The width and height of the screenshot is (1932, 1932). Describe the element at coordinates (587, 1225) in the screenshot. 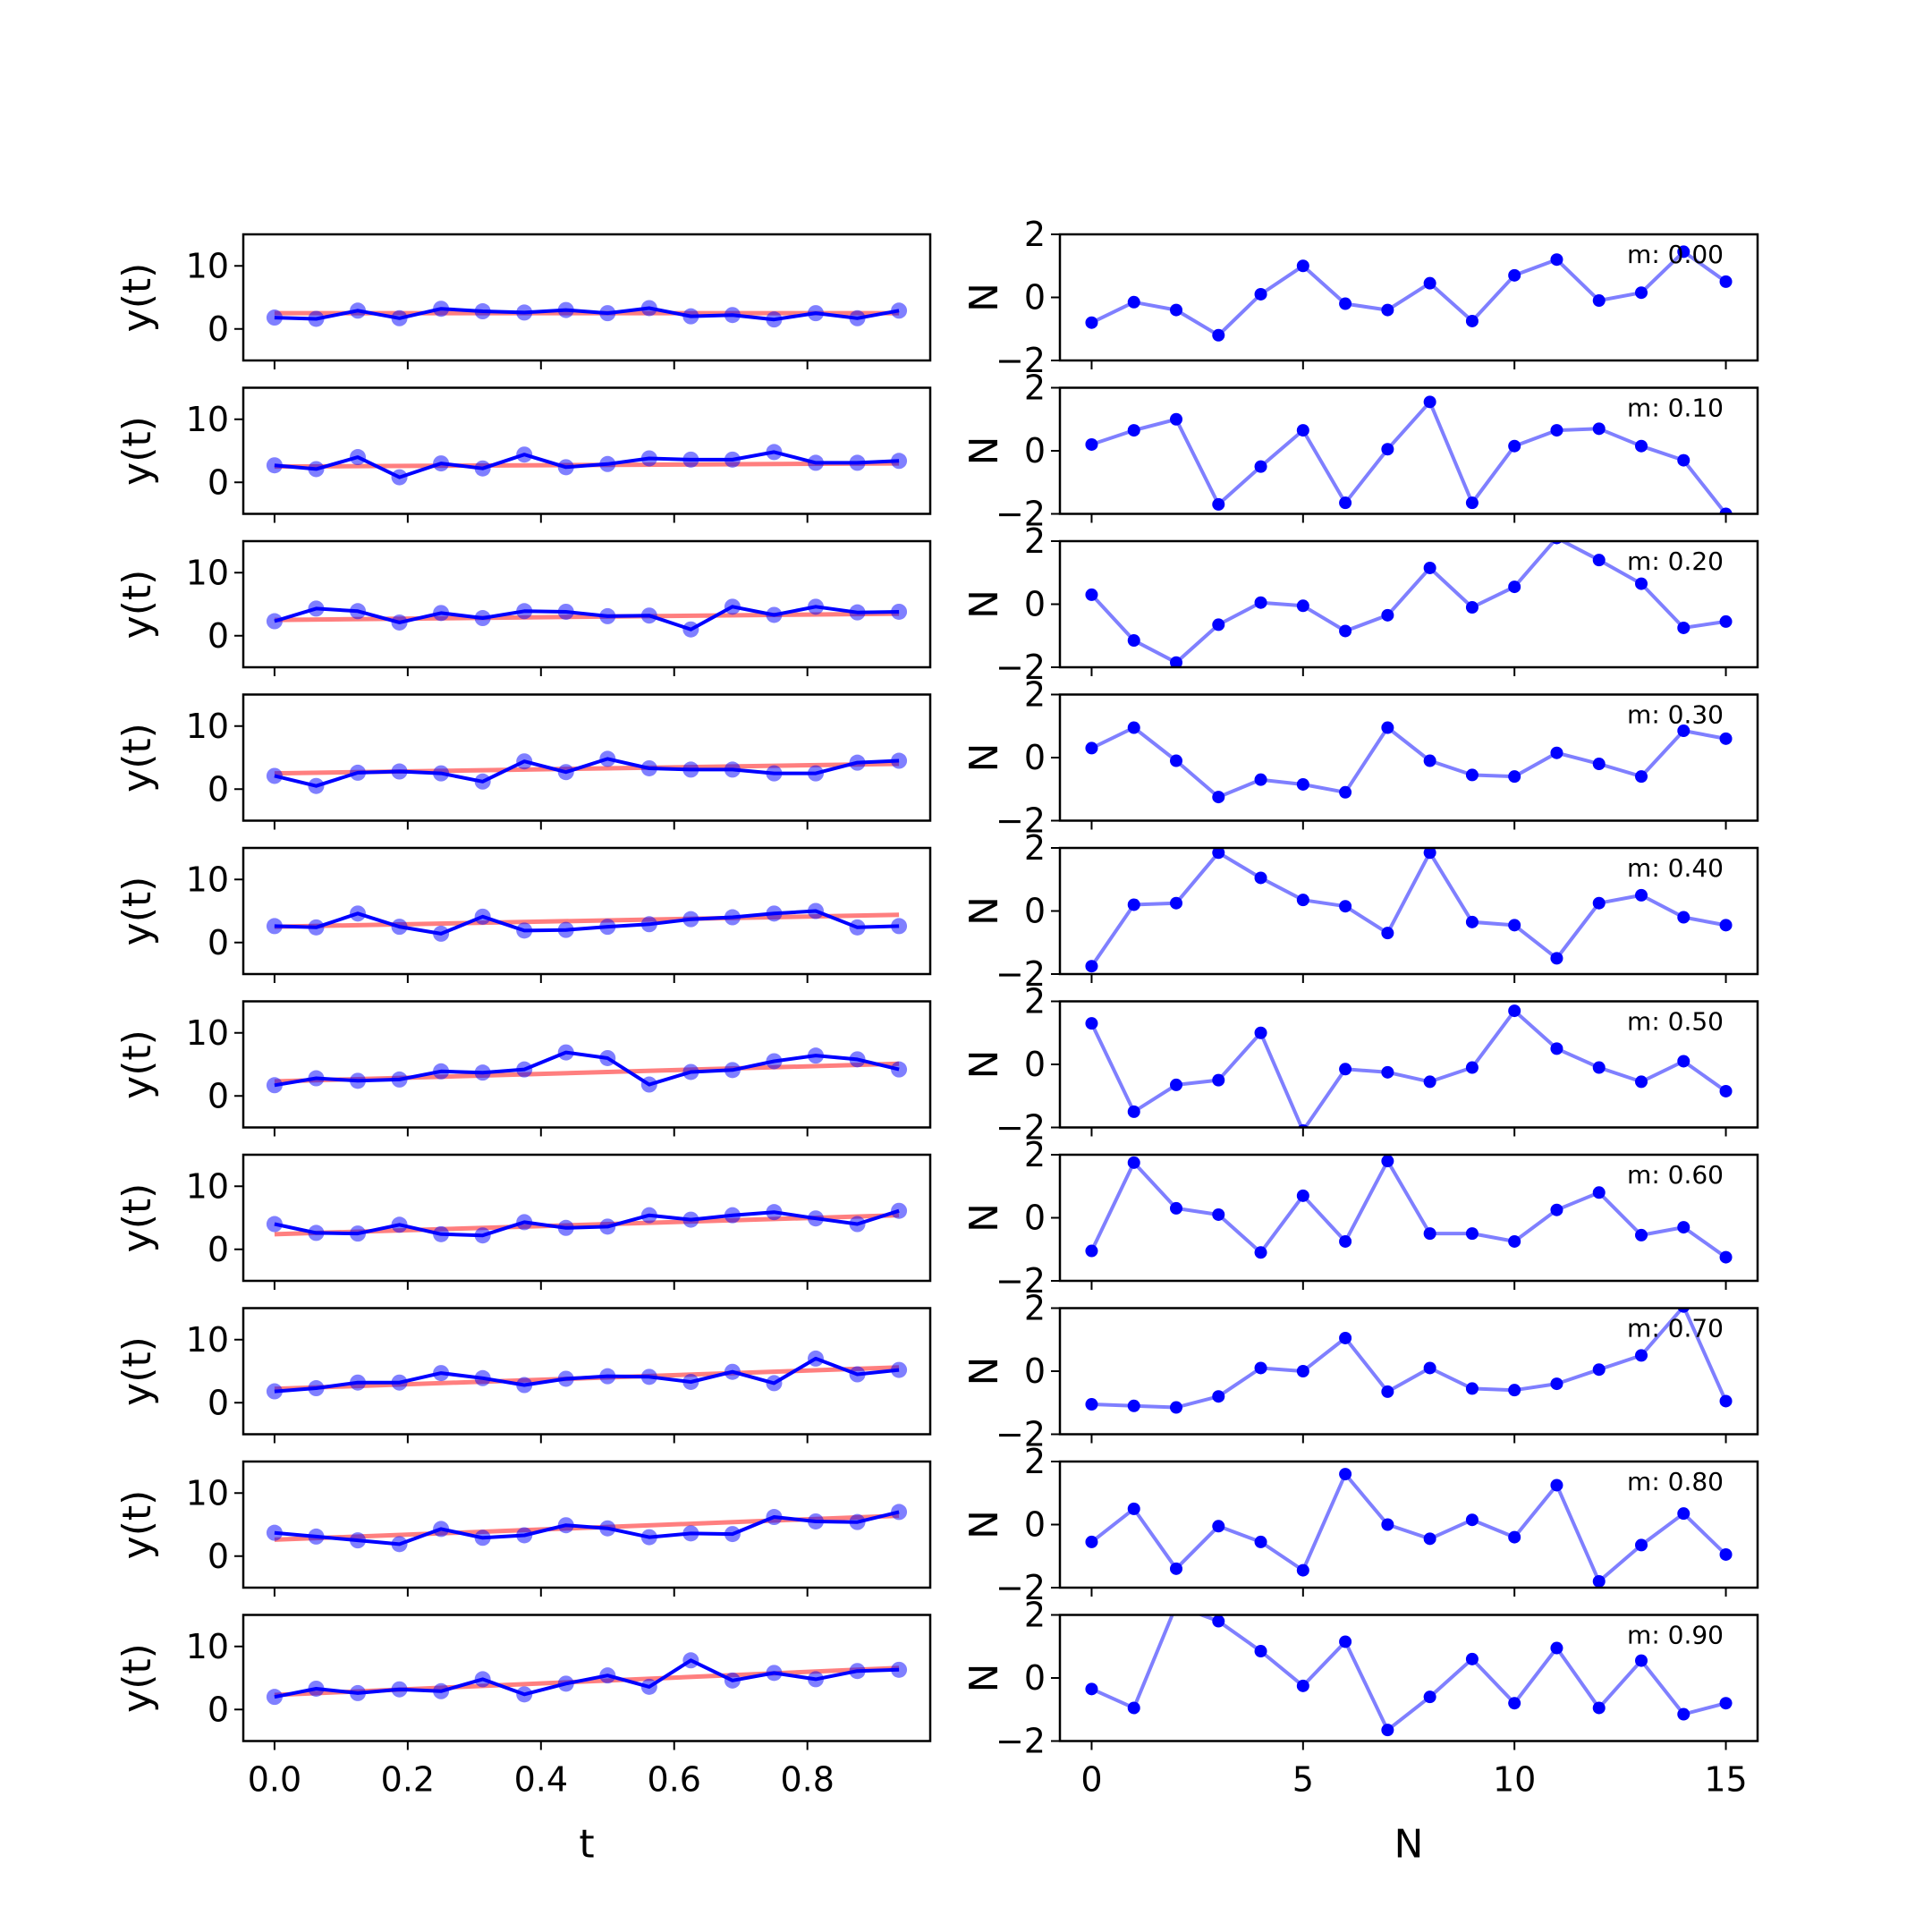

I see `trend-line` at that location.